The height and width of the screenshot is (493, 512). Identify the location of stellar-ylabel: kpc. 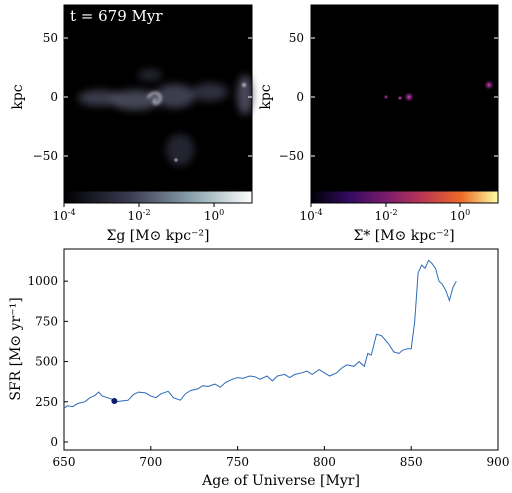
(266, 96).